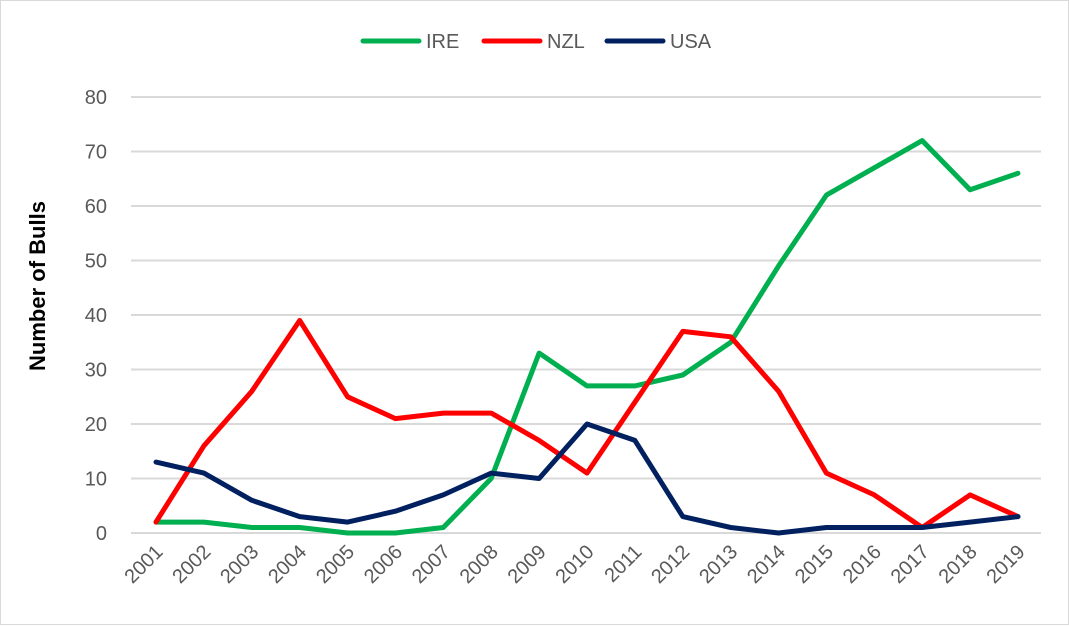 This screenshot has height=626, width=1069. Describe the element at coordinates (910, 564) in the screenshot. I see `x-tick-label: 2017` at that location.